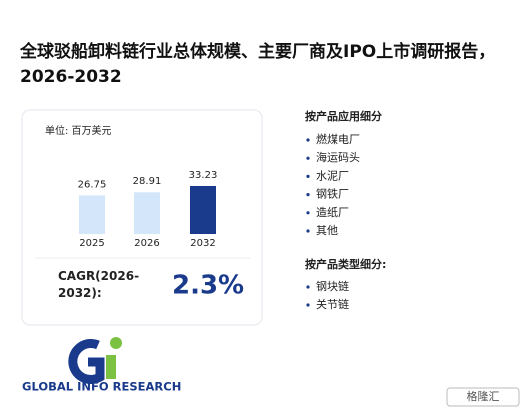  Describe the element at coordinates (147, 181) in the screenshot. I see `value-label: 28.91` at that location.